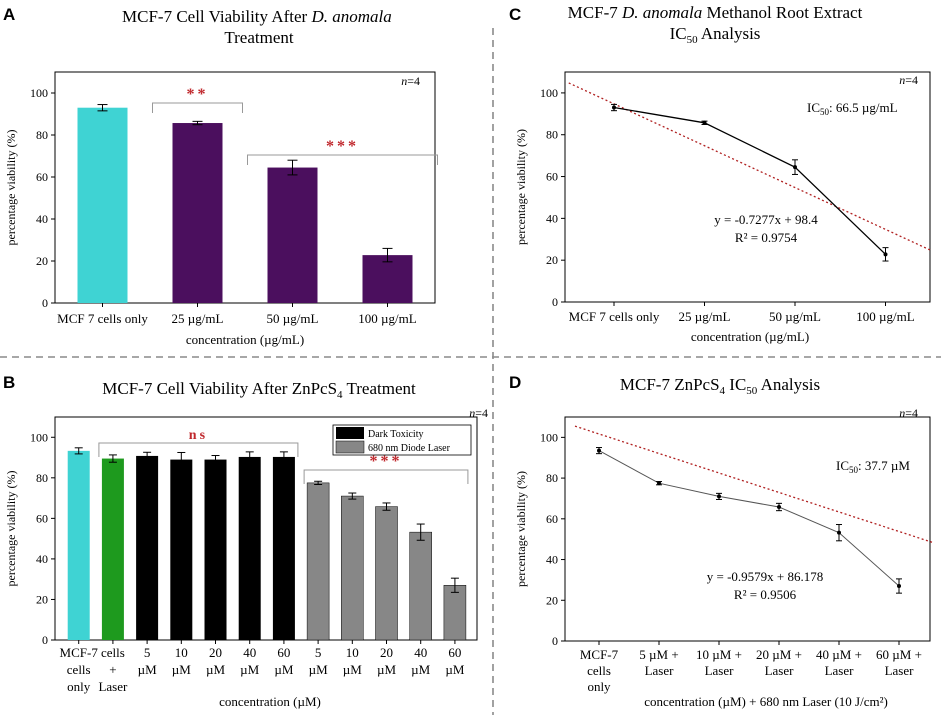 This screenshot has height=720, width=941. Describe the element at coordinates (555, 641) in the screenshot. I see `chart-D-ytick-label: 0` at that location.